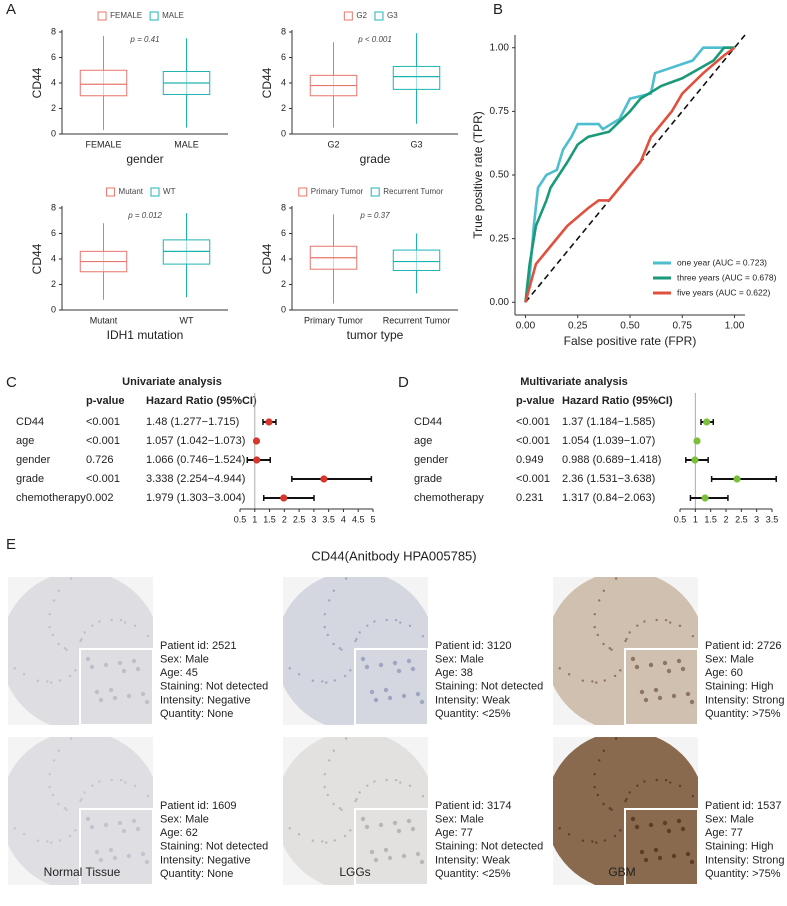  Describe the element at coordinates (140, 16) in the screenshot. I see `legend: FEMALE MALE` at that location.